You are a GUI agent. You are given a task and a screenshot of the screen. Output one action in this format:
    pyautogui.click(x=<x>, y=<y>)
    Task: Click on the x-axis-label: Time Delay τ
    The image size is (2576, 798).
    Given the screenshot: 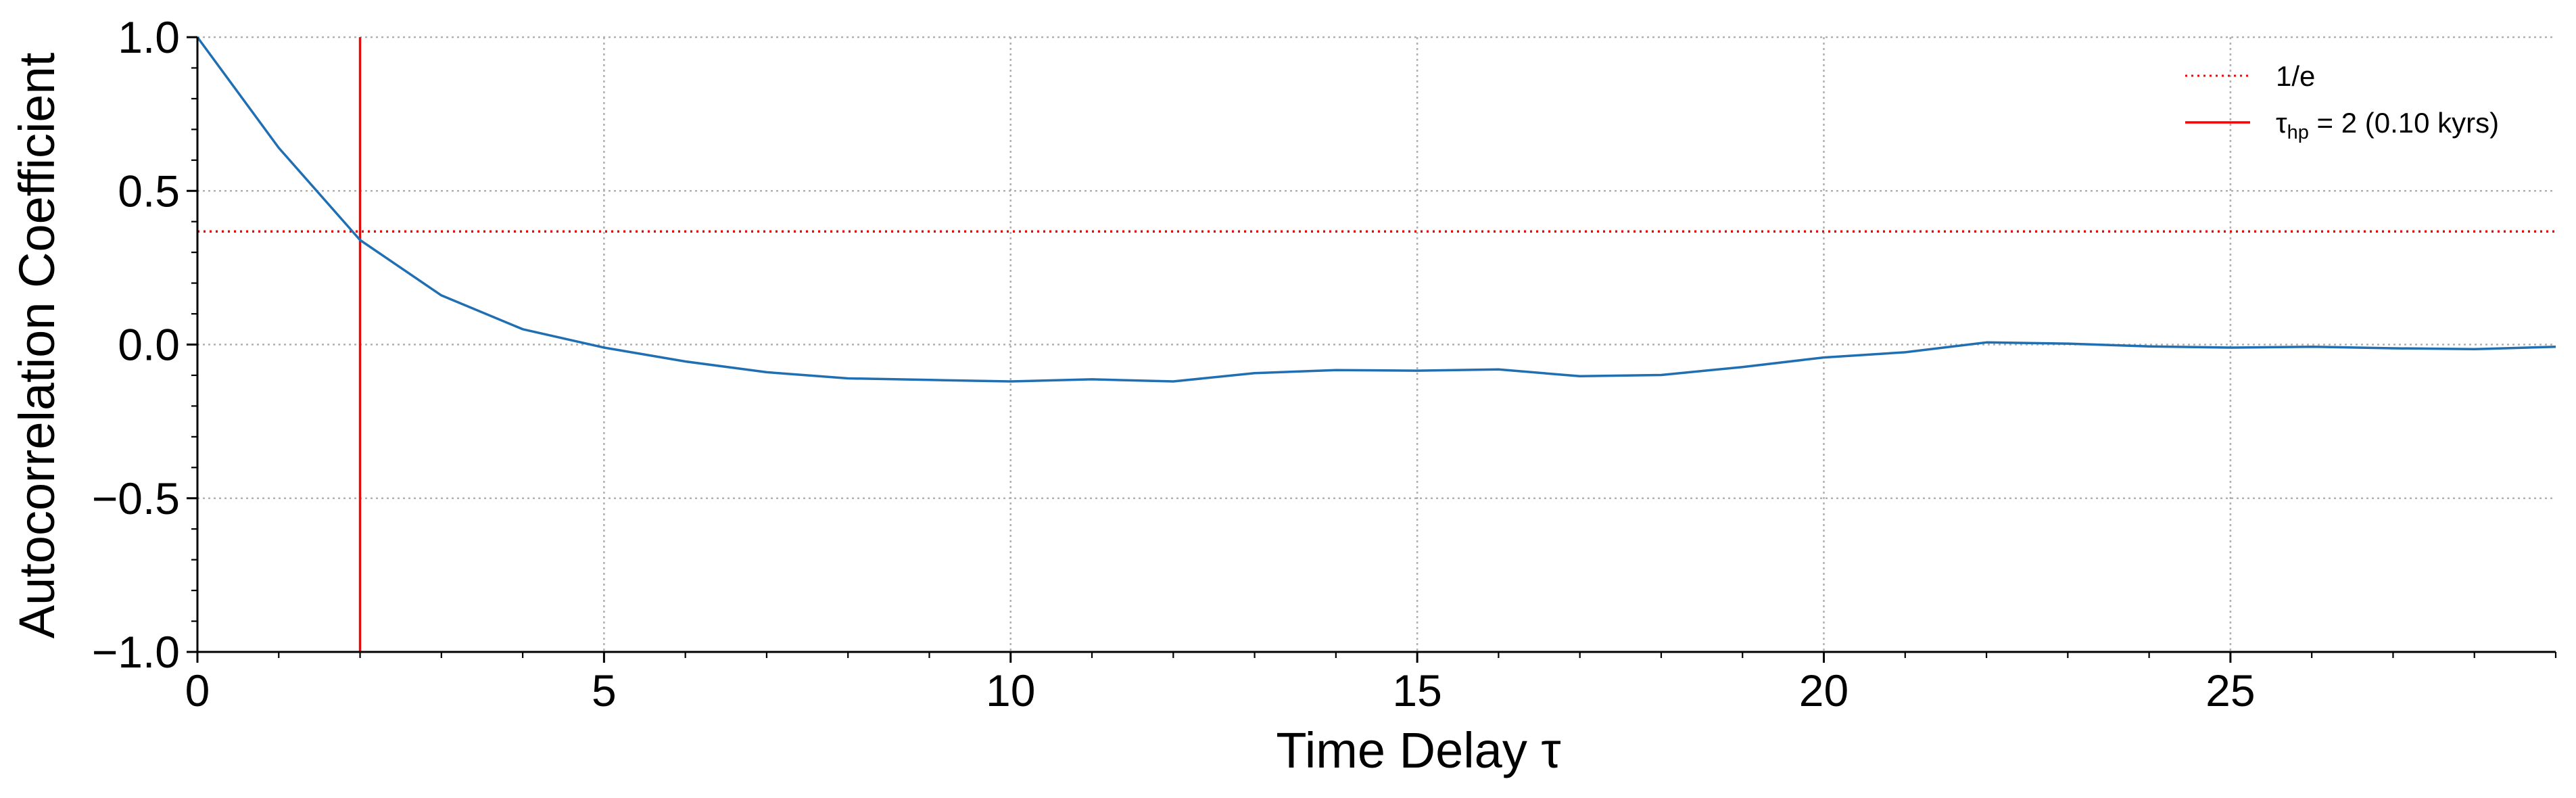 What is the action you would take?
    pyautogui.click(x=1418, y=750)
    